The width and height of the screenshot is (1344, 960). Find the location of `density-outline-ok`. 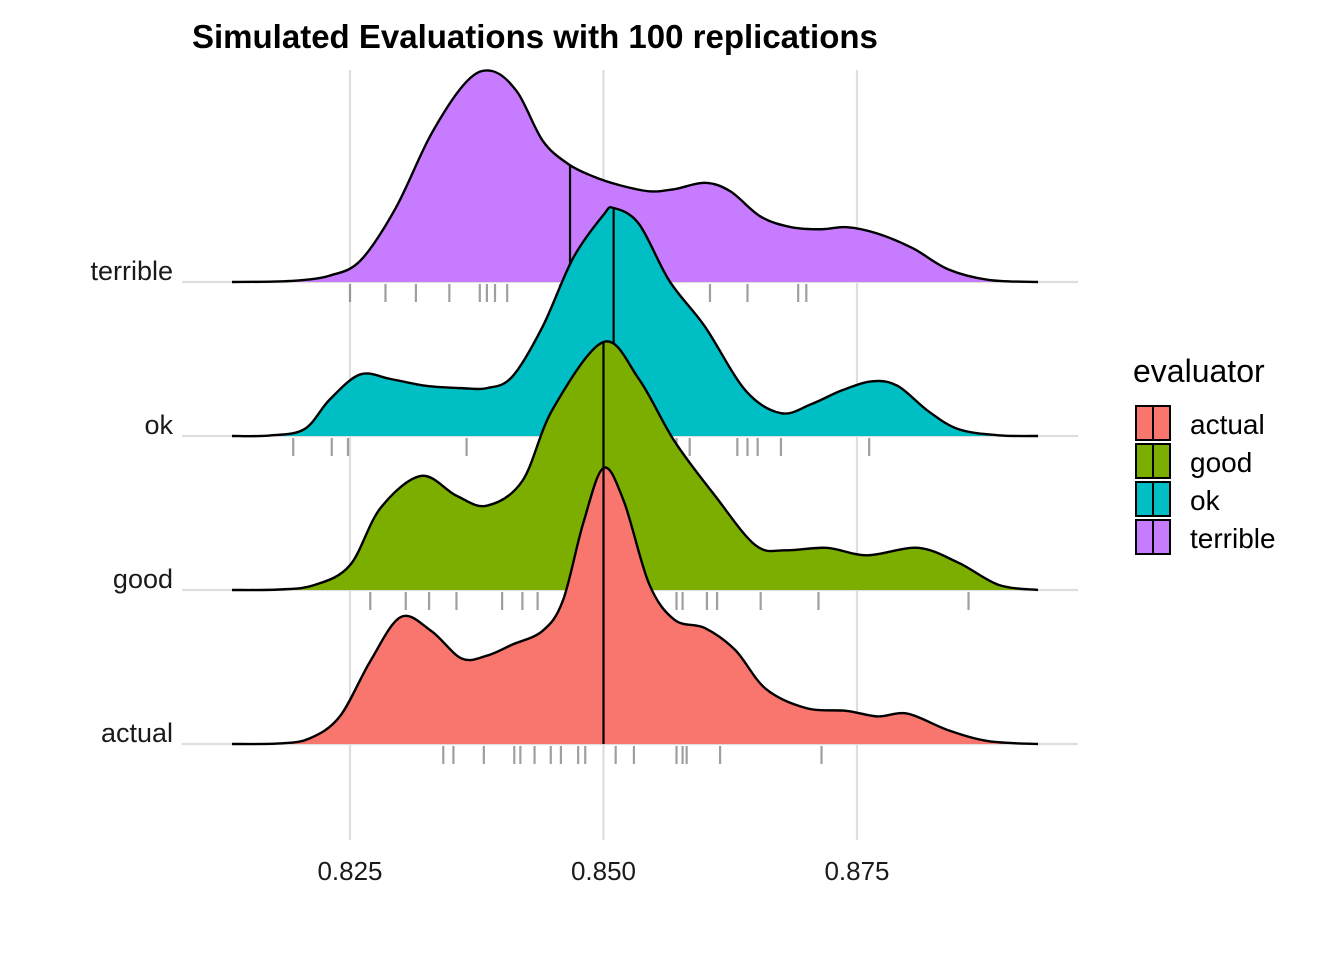

density-outline-ok is located at coordinates (635, 322).